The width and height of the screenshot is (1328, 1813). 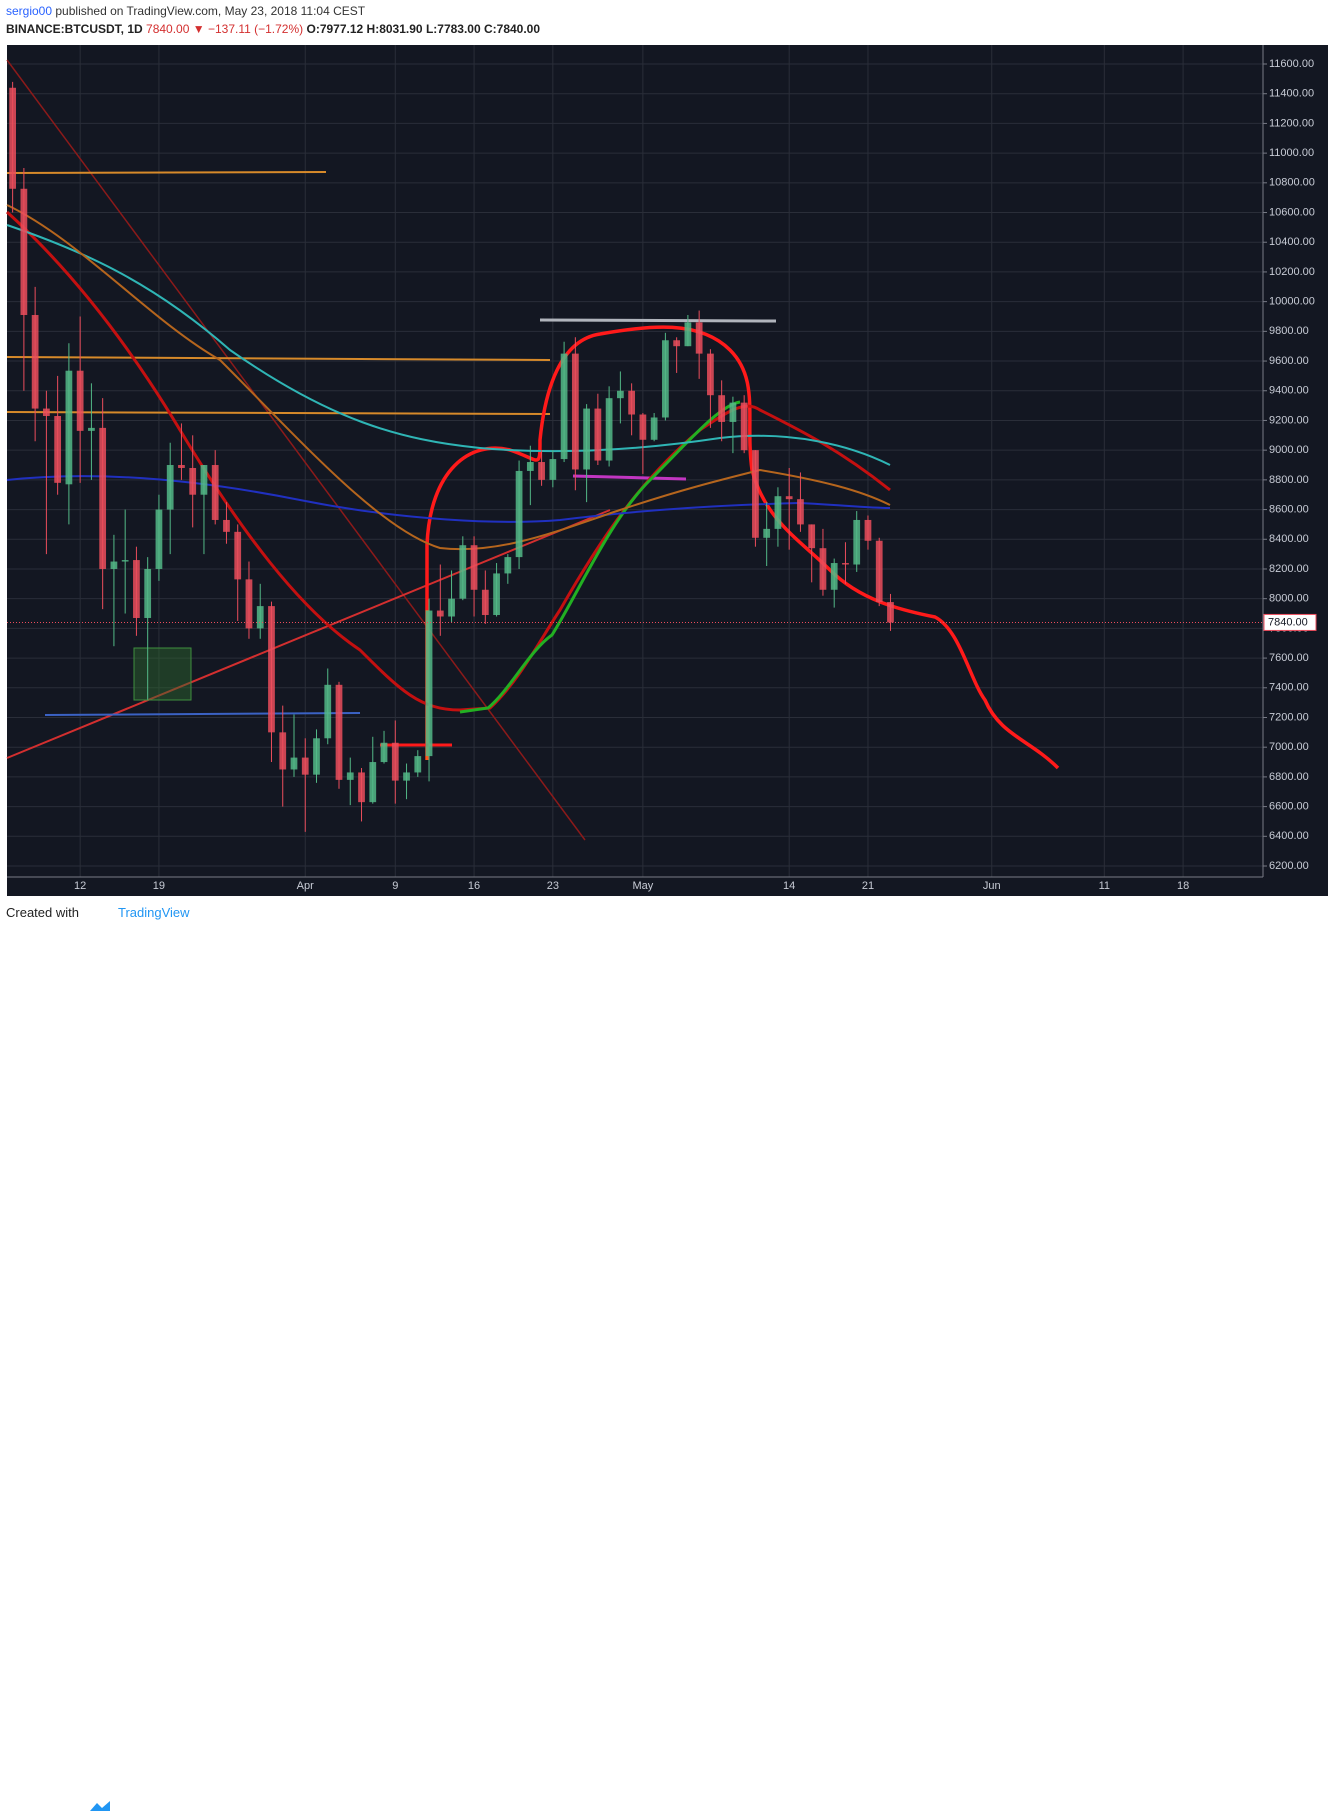 I want to click on x-tick-label: Jun, so click(x=992, y=886).